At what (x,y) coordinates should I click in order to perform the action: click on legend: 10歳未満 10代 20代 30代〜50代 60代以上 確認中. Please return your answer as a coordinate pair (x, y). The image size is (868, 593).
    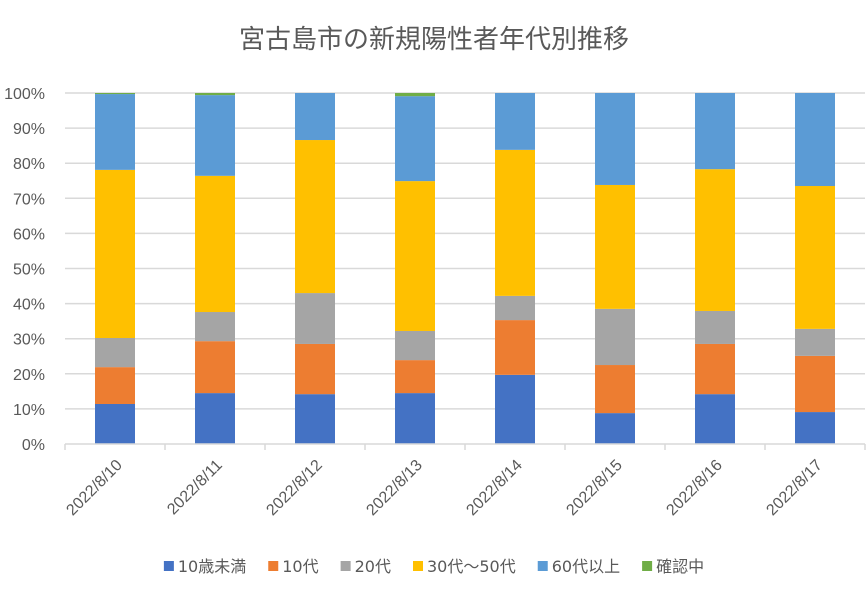
    Looking at the image, I should click on (433, 566).